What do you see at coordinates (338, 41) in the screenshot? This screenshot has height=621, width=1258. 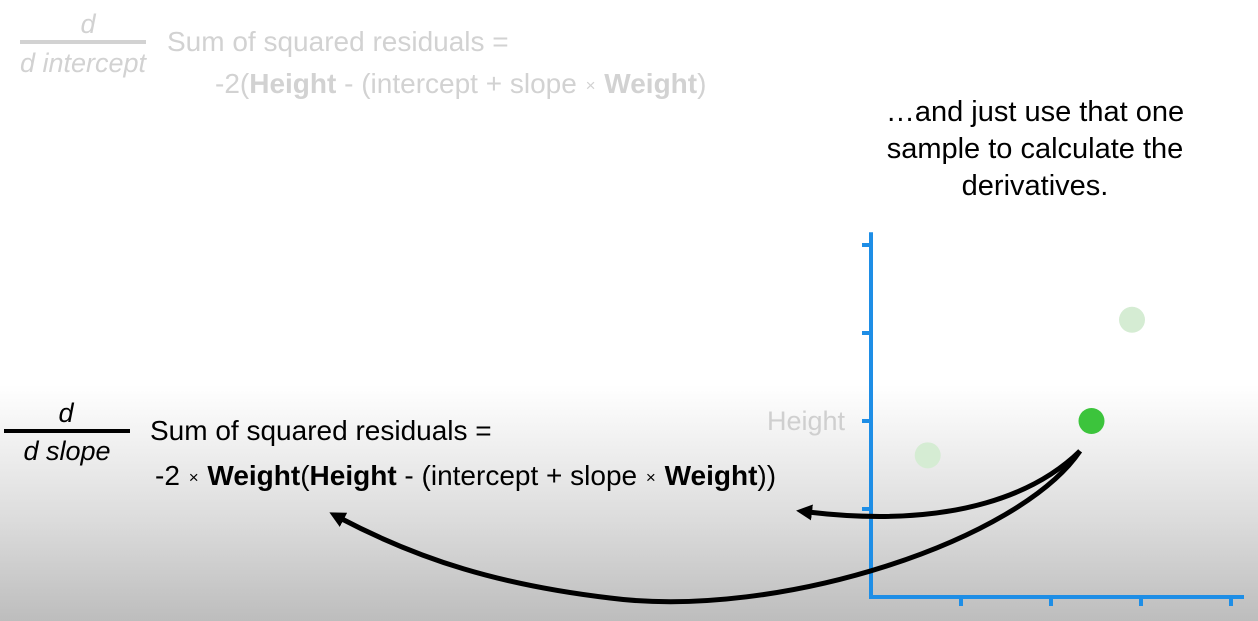 I see `intercept-derivative-line1: Sum of squared residuals =` at bounding box center [338, 41].